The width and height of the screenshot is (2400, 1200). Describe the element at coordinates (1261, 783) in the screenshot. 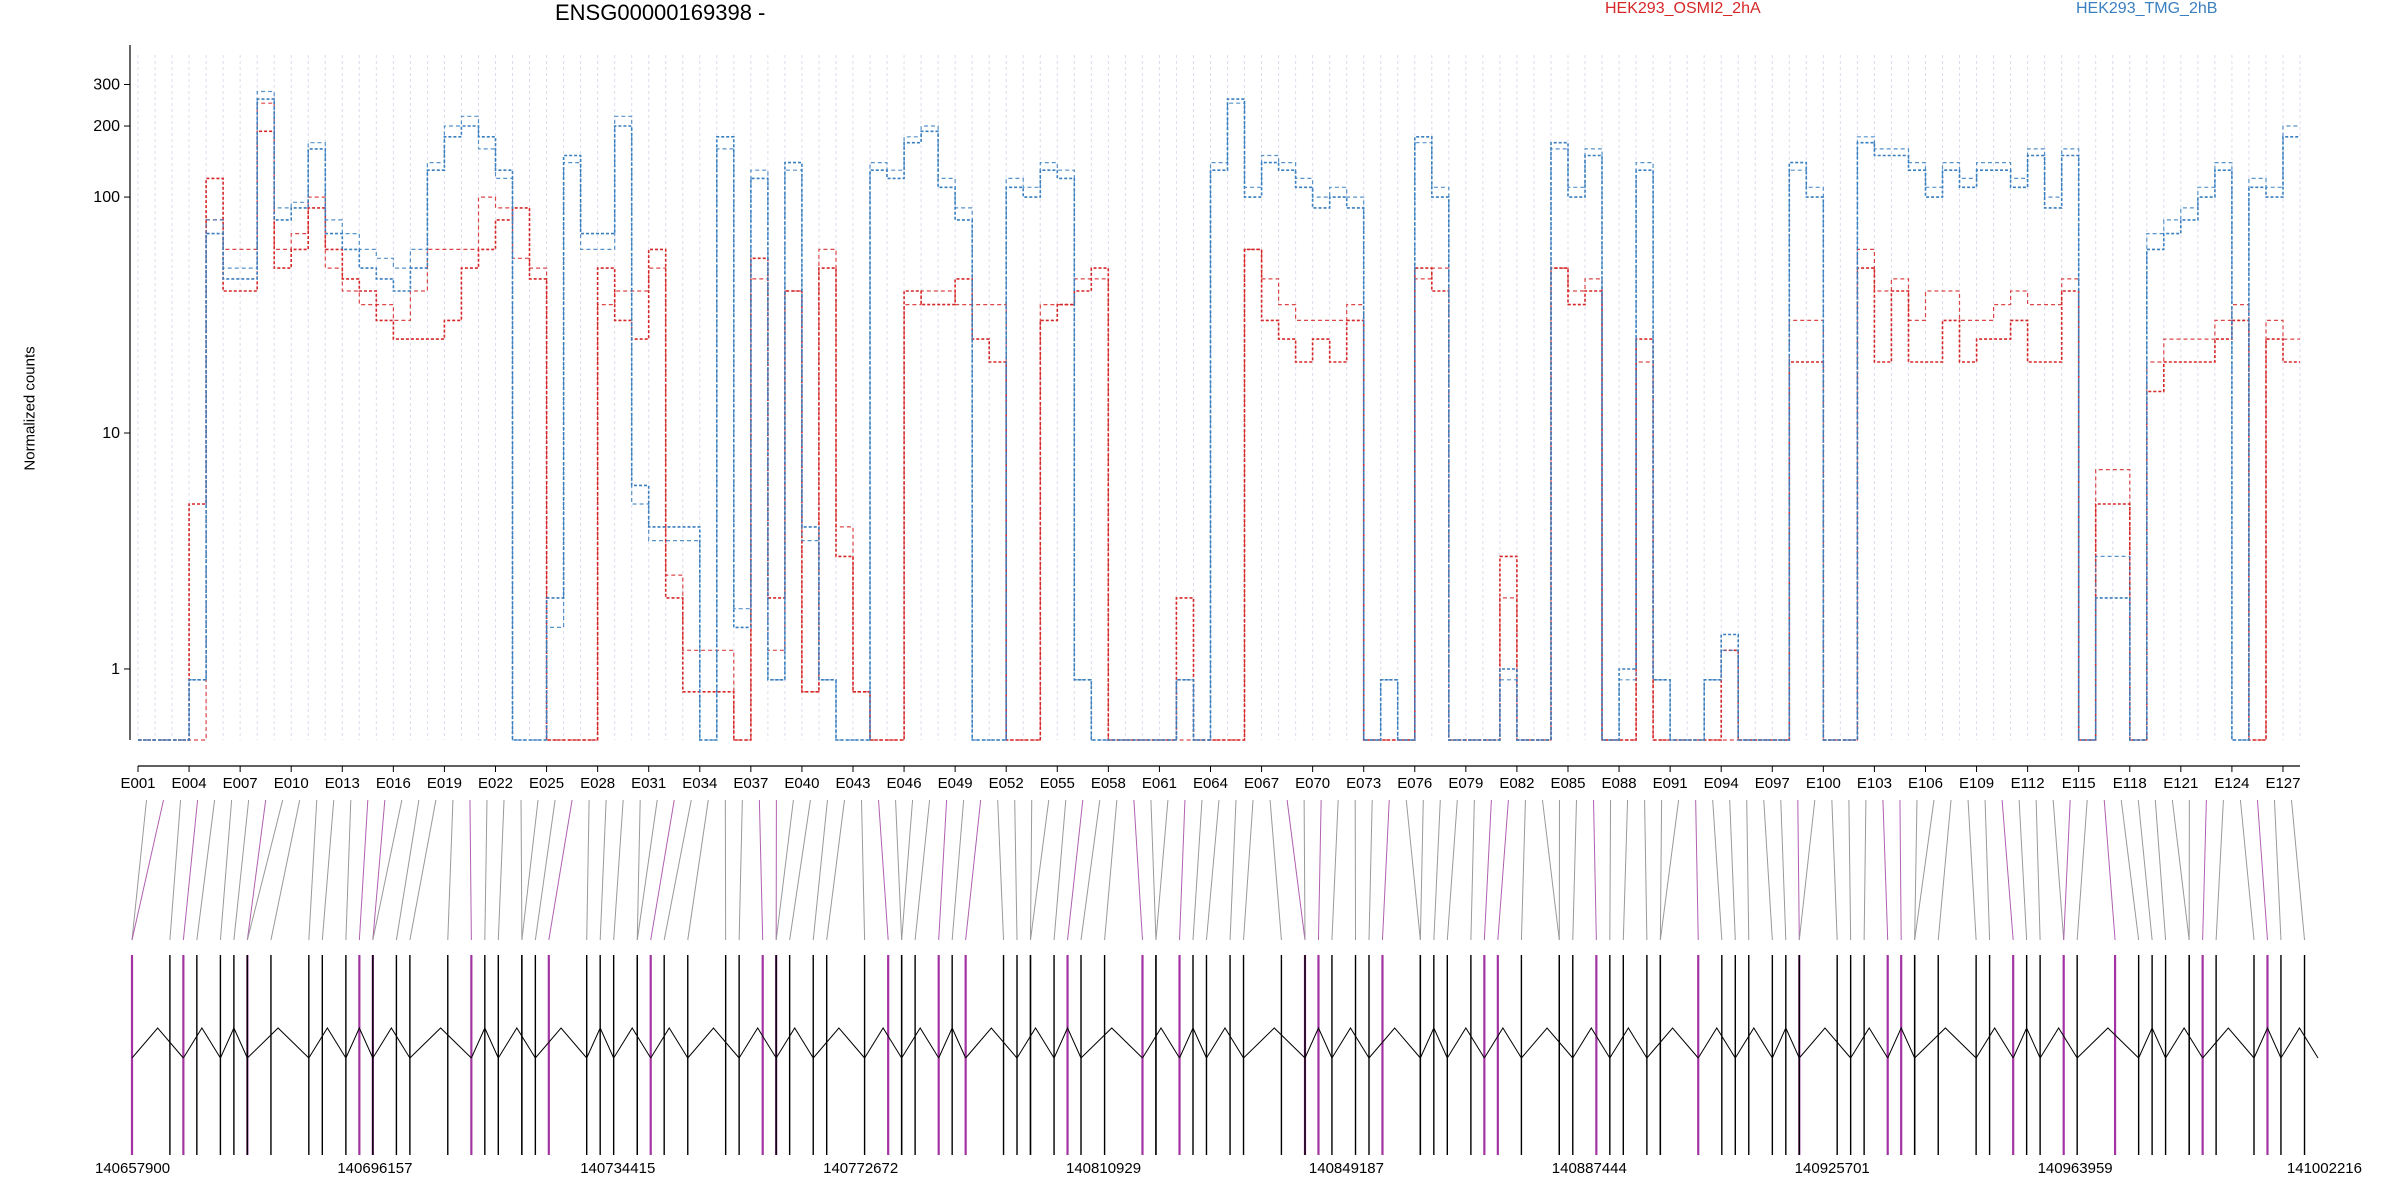

I see `x-tick-label: E067` at that location.